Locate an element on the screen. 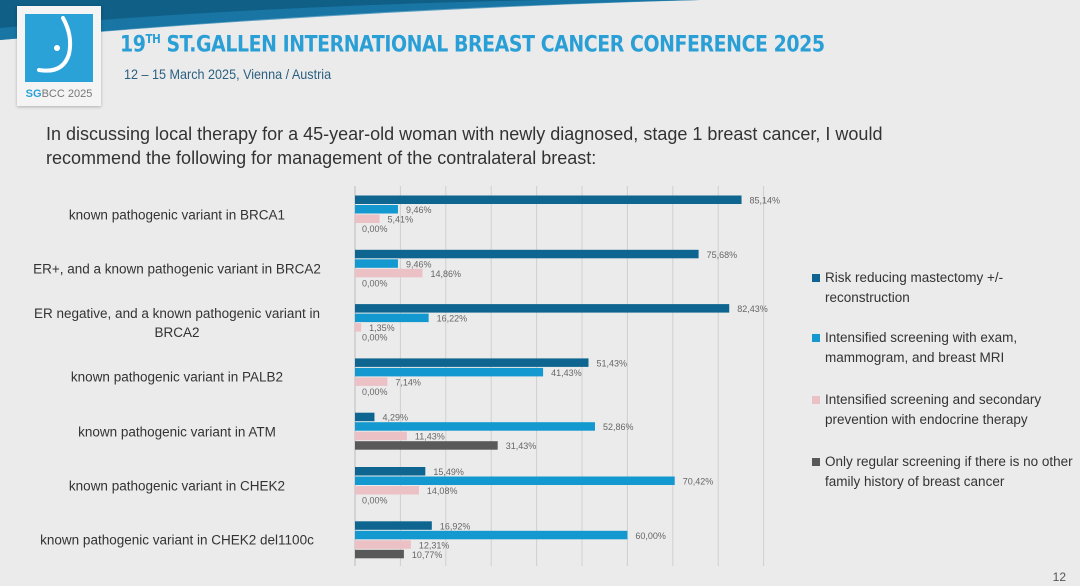 The width and height of the screenshot is (1080, 586). data-label: 14,08% is located at coordinates (442, 491).